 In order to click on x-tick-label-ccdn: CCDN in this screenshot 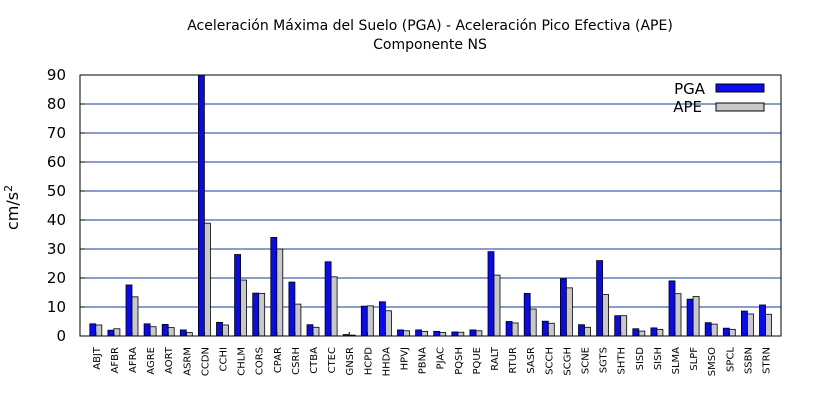, I will do `click(205, 361)`.